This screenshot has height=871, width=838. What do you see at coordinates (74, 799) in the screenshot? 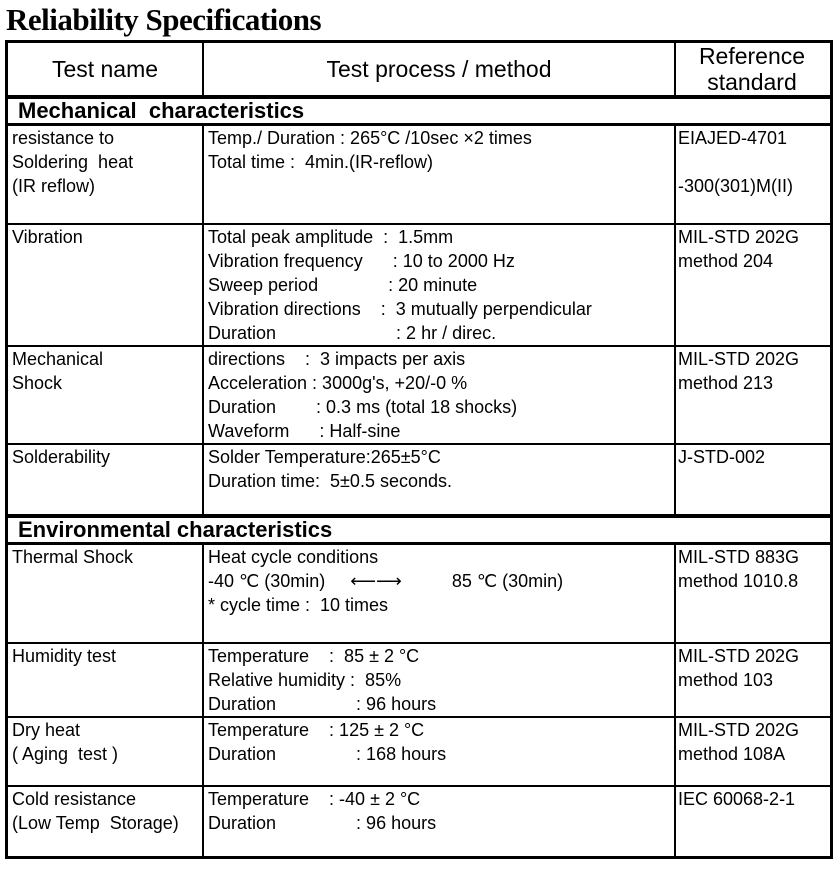
I see `cell-line: Cold resistance` at bounding box center [74, 799].